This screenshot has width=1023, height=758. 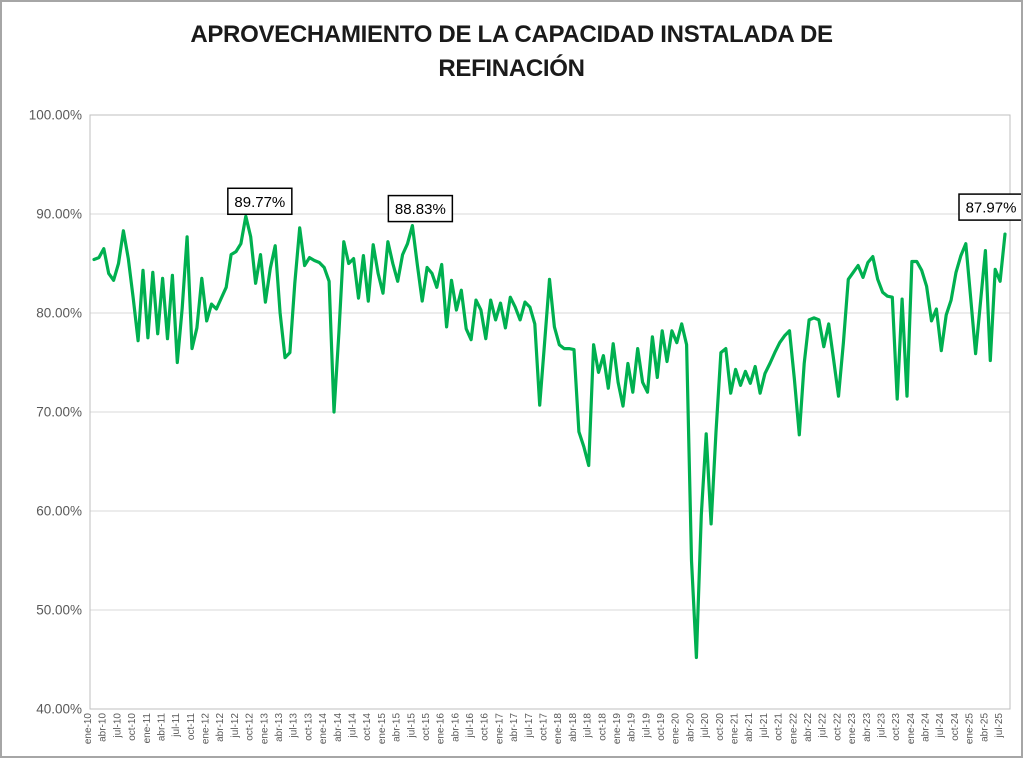 I want to click on x-axis-label: abr-19, so click(x=632, y=727).